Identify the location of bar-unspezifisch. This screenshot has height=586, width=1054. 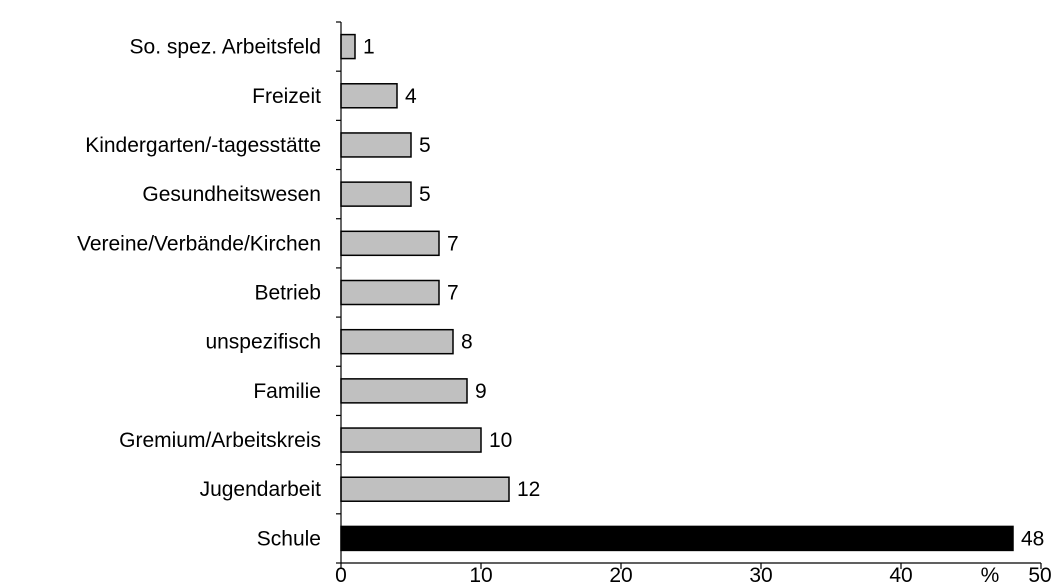
(397, 341).